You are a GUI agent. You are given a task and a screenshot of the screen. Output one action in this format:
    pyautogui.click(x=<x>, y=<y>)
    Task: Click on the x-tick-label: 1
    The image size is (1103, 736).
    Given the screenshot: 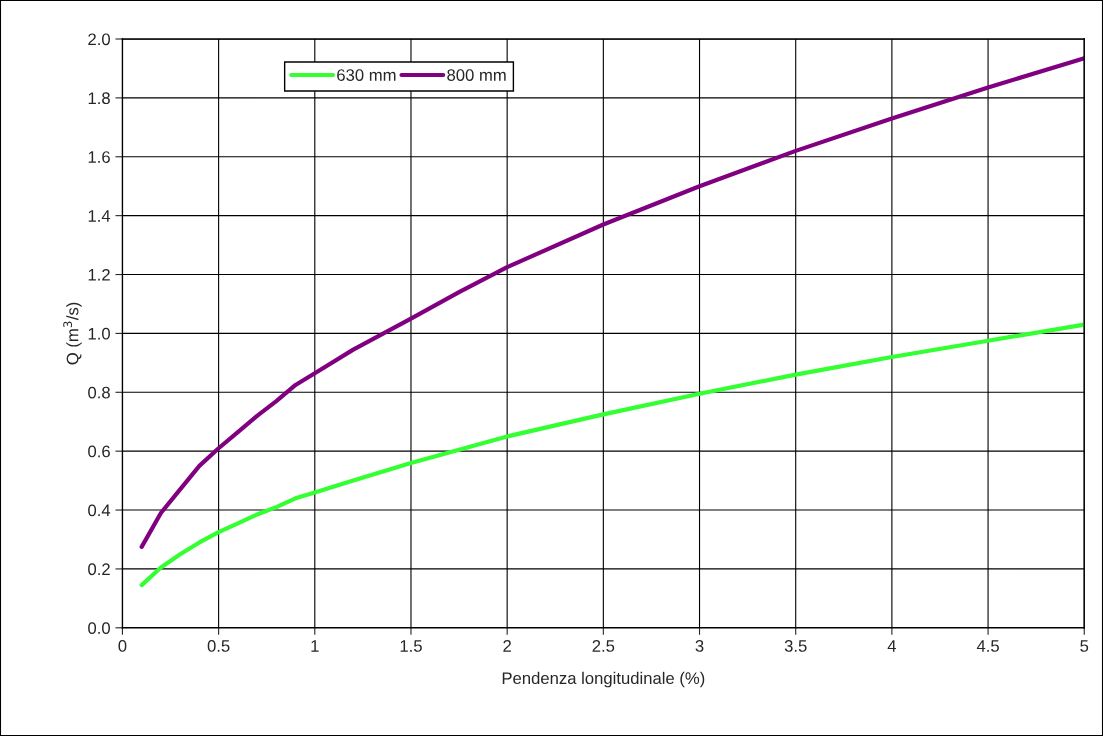 What is the action you would take?
    pyautogui.click(x=315, y=646)
    